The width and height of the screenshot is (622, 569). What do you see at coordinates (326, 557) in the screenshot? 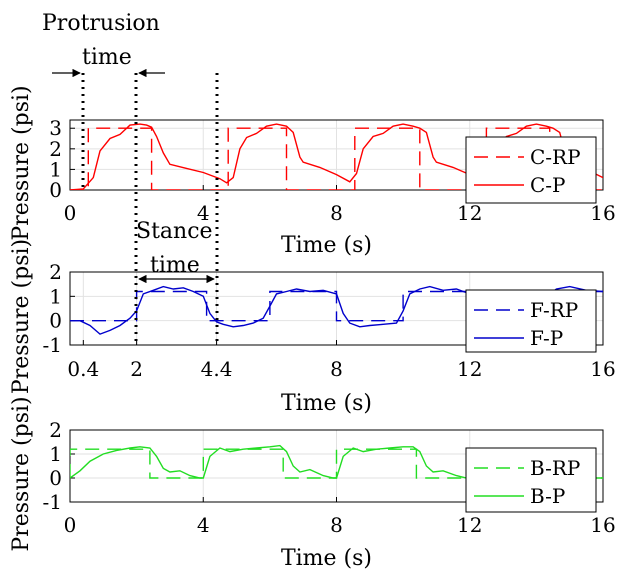
I see `p3-xlabel: Time (s)` at bounding box center [326, 557].